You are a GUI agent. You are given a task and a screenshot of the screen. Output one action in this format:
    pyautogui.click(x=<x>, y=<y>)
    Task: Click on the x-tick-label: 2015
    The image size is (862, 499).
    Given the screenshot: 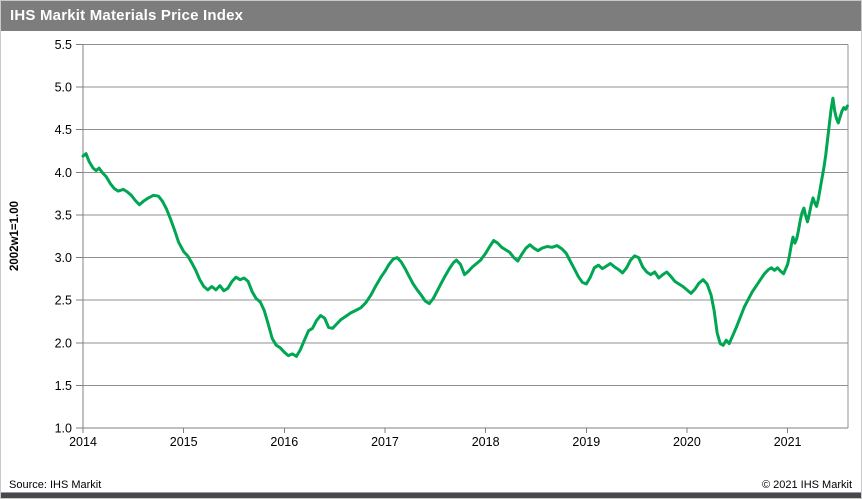 What is the action you would take?
    pyautogui.click(x=184, y=442)
    